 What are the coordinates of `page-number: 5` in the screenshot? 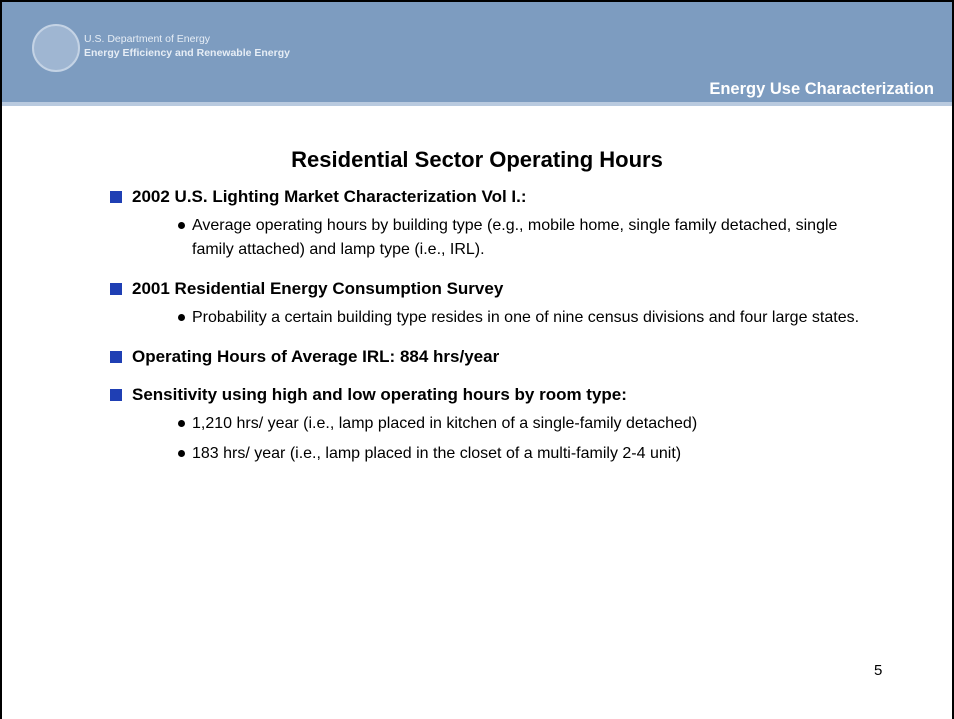 It's located at (878, 670).